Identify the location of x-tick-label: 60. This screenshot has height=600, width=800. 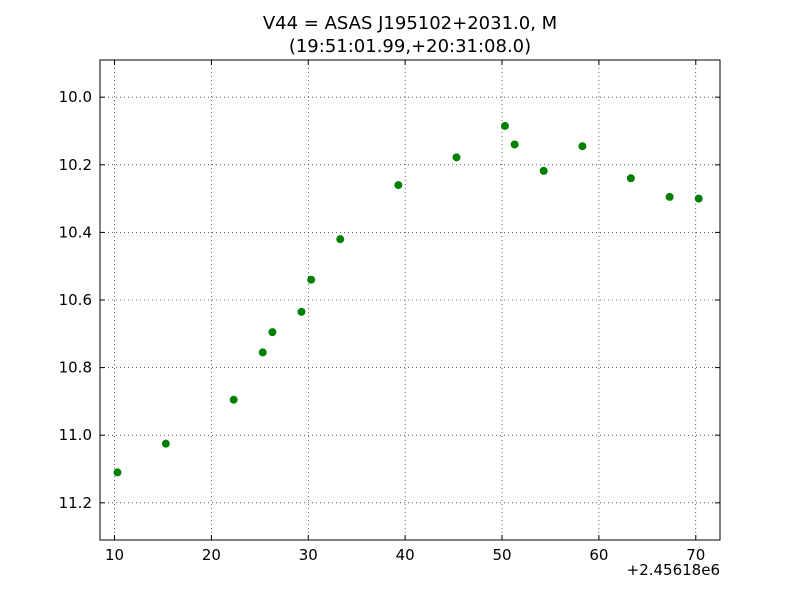
(598, 555).